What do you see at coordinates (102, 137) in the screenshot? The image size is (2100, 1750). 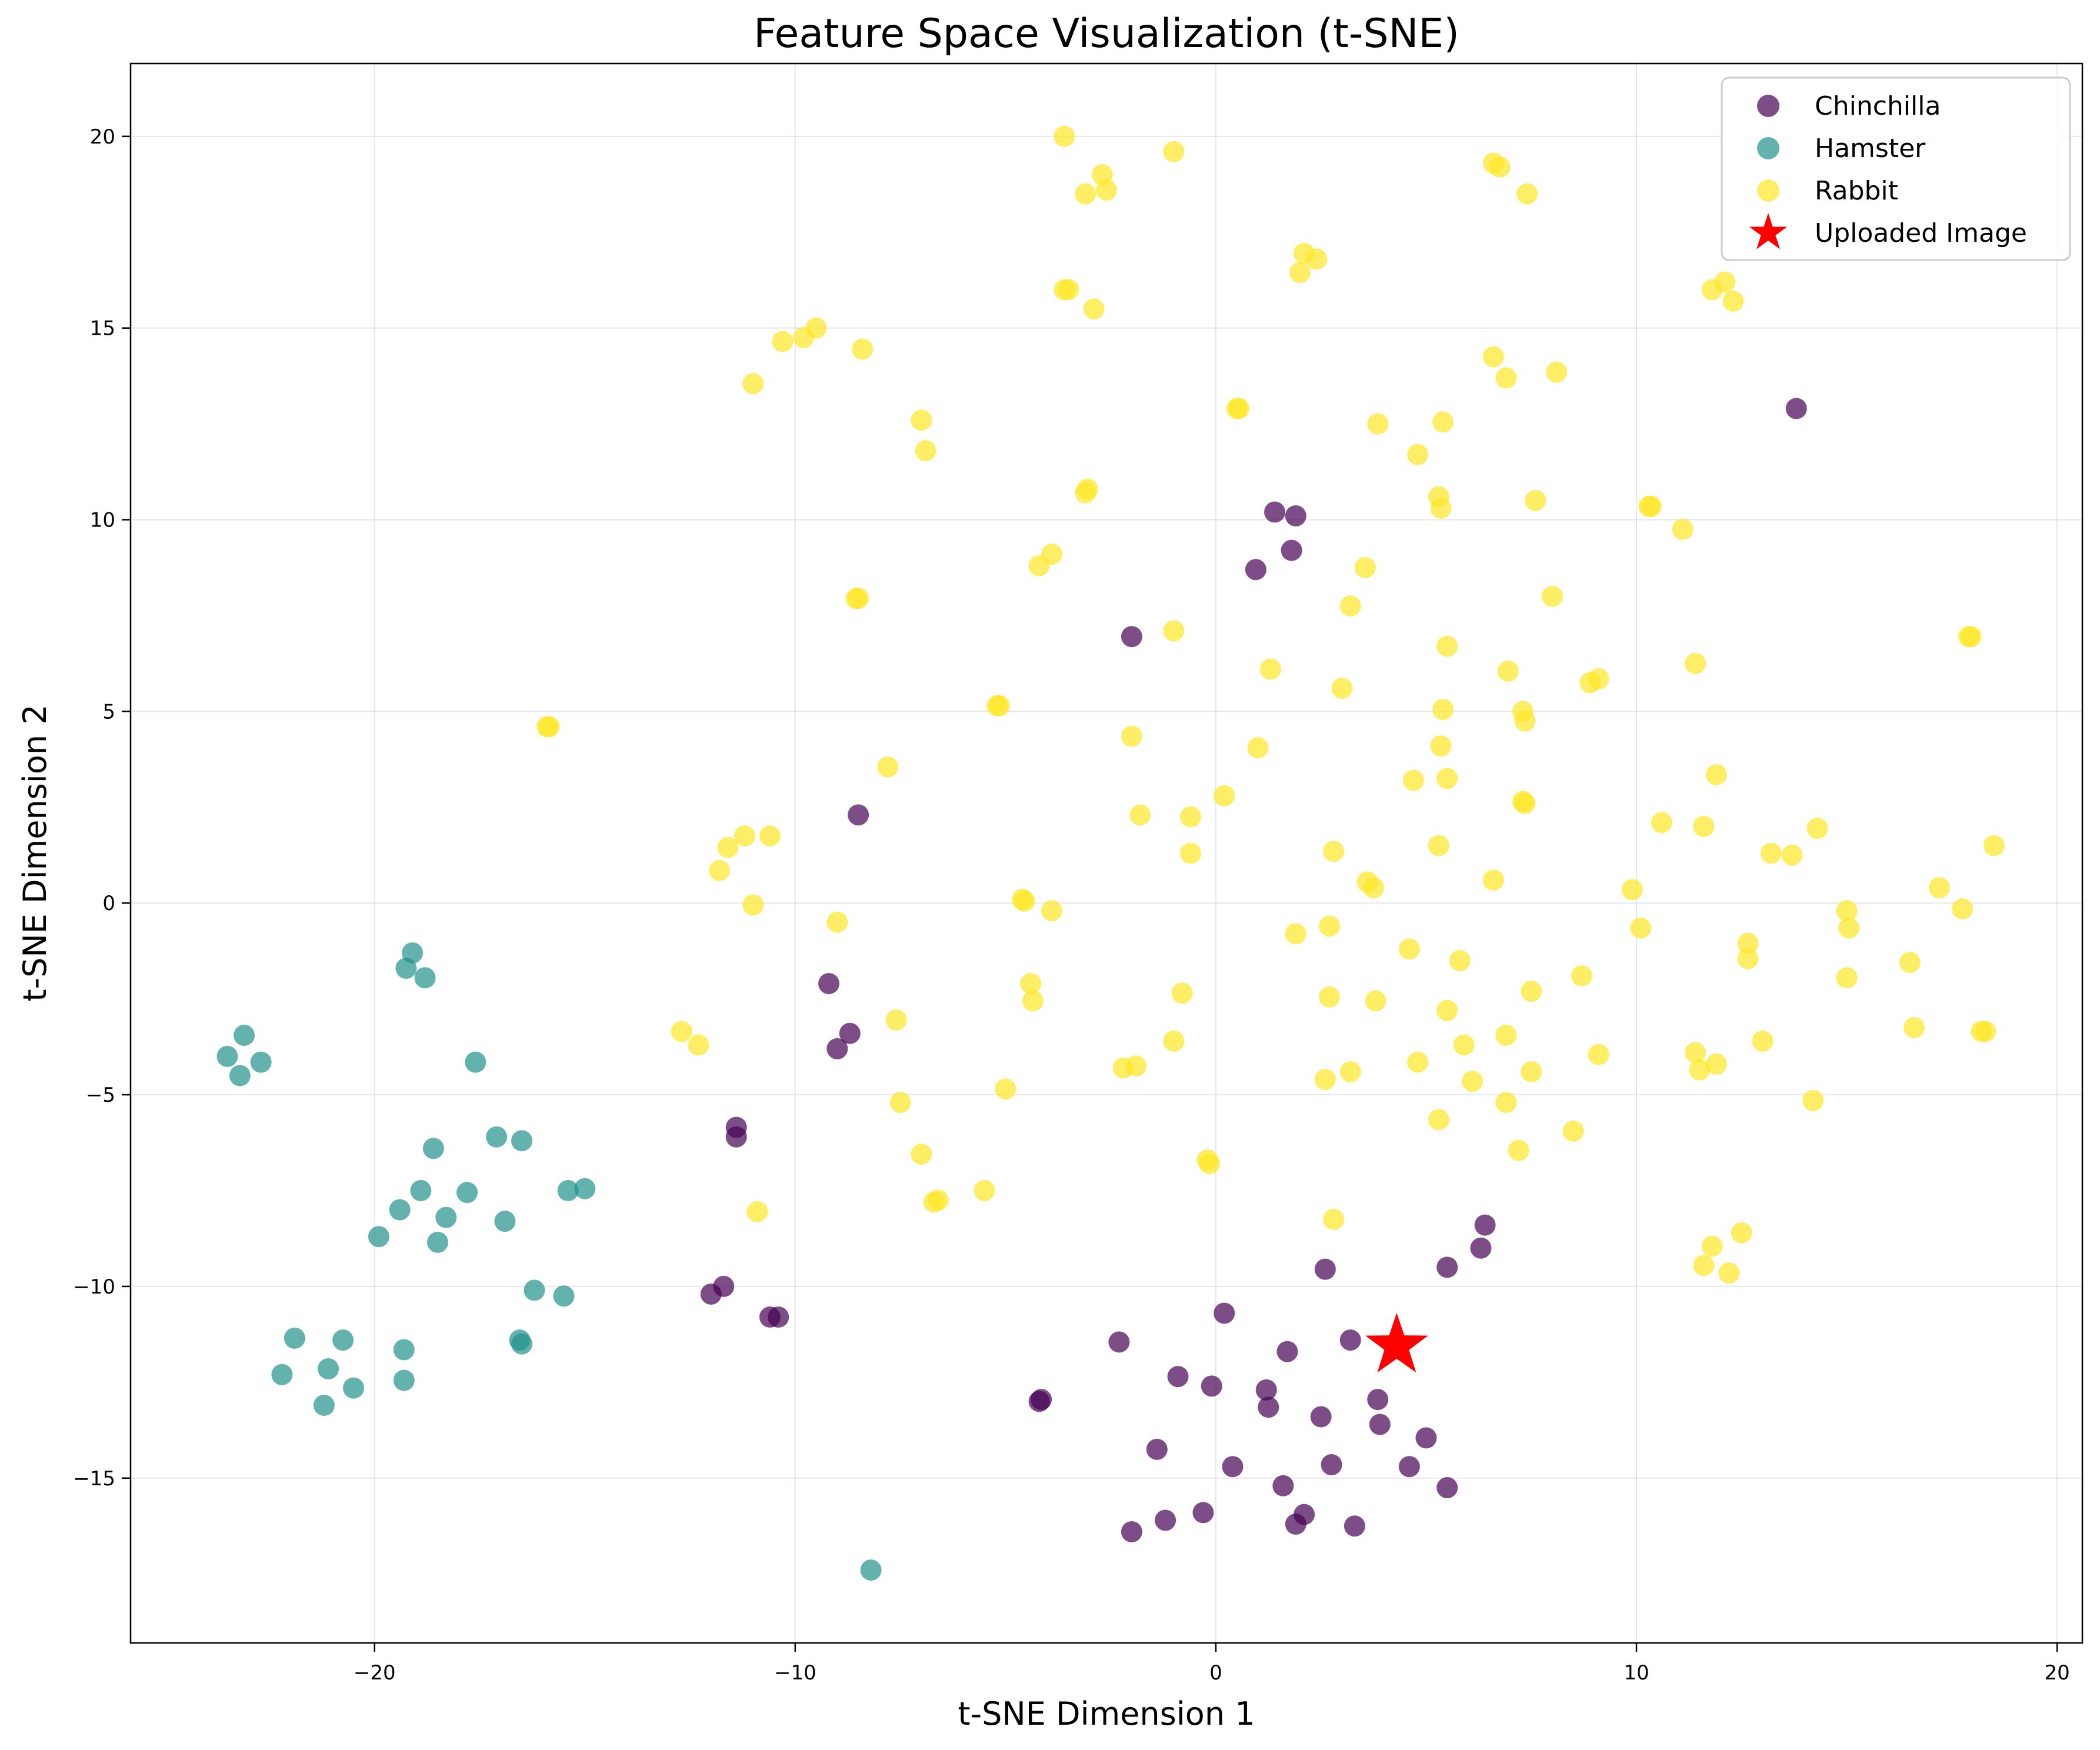 I see `y-tick-label: 20` at bounding box center [102, 137].